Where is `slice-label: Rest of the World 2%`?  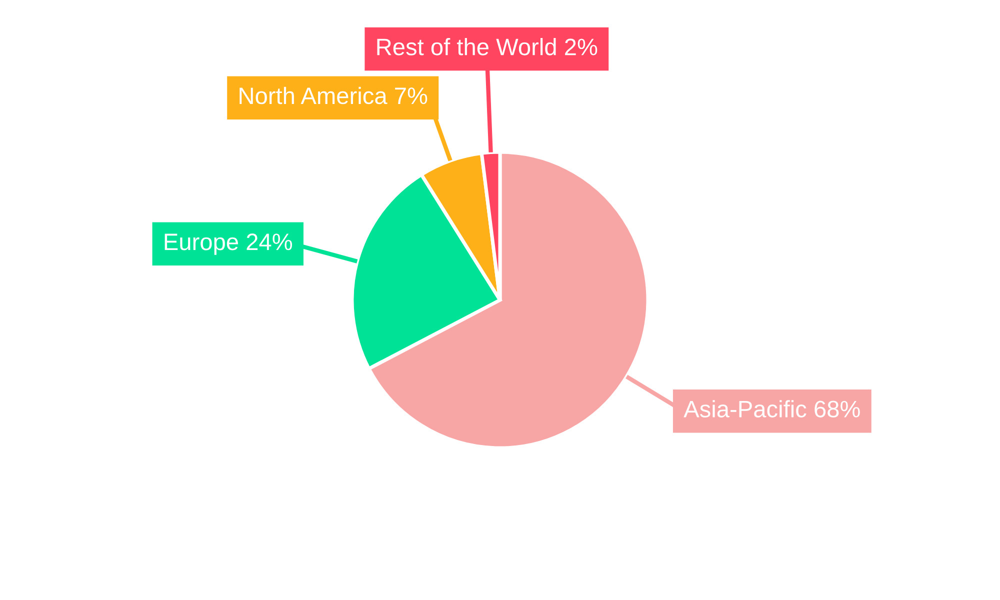 slice-label: Rest of the World 2% is located at coordinates (487, 47).